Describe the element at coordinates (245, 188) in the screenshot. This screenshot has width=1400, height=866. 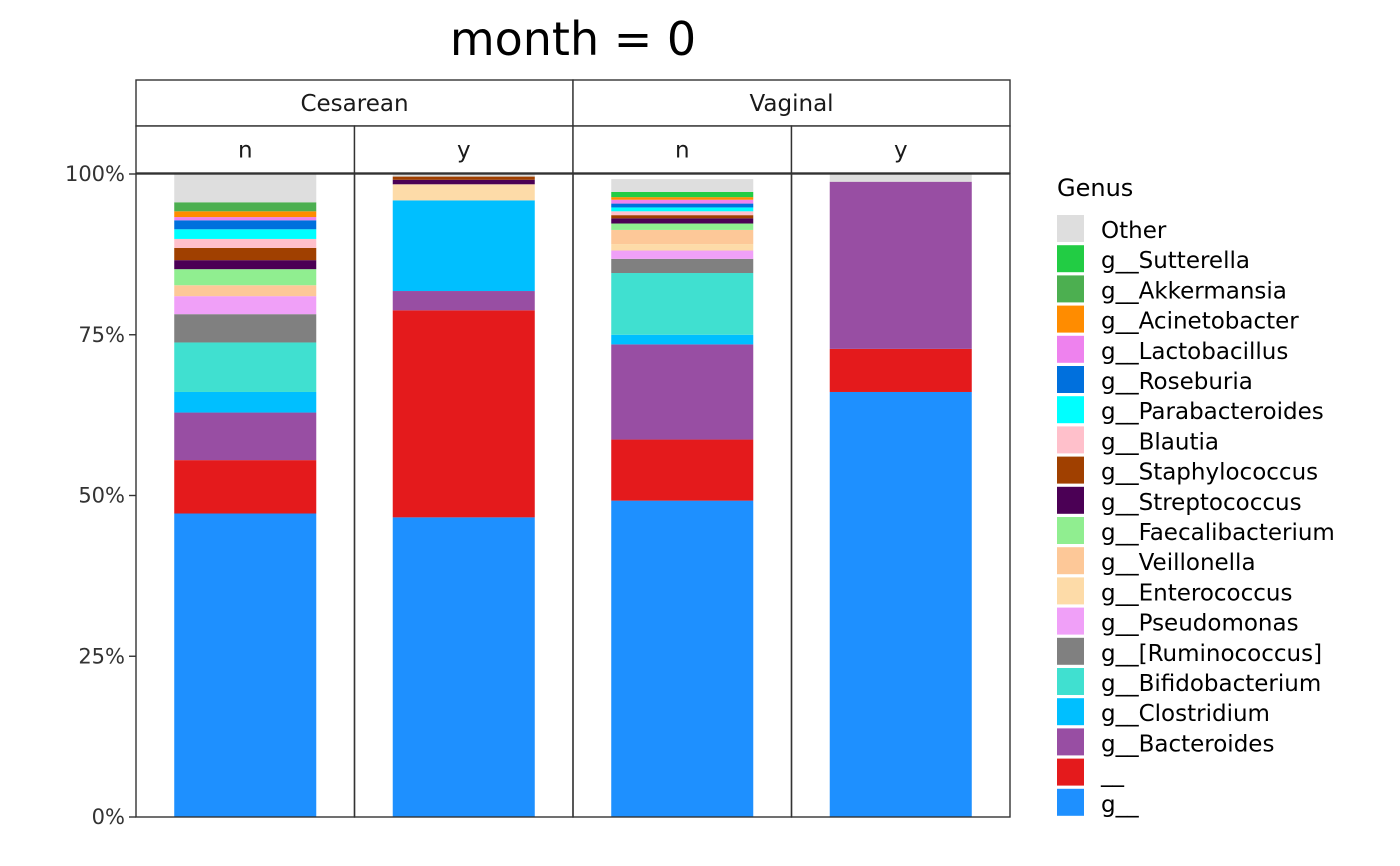
I see `bar-segment-cesarean-n-other` at that location.